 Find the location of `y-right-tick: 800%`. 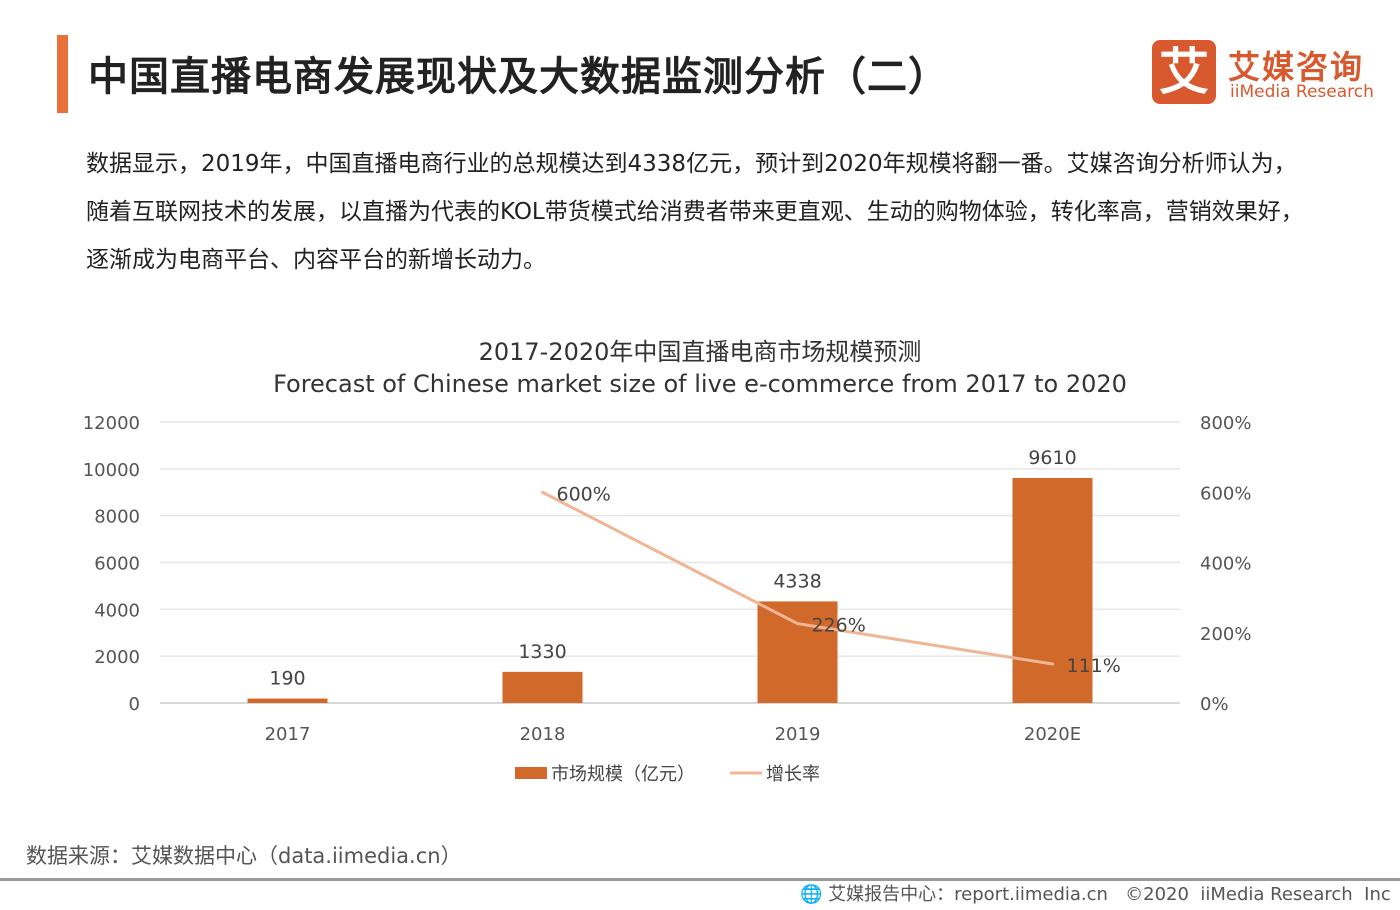

y-right-tick: 800% is located at coordinates (1225, 423).